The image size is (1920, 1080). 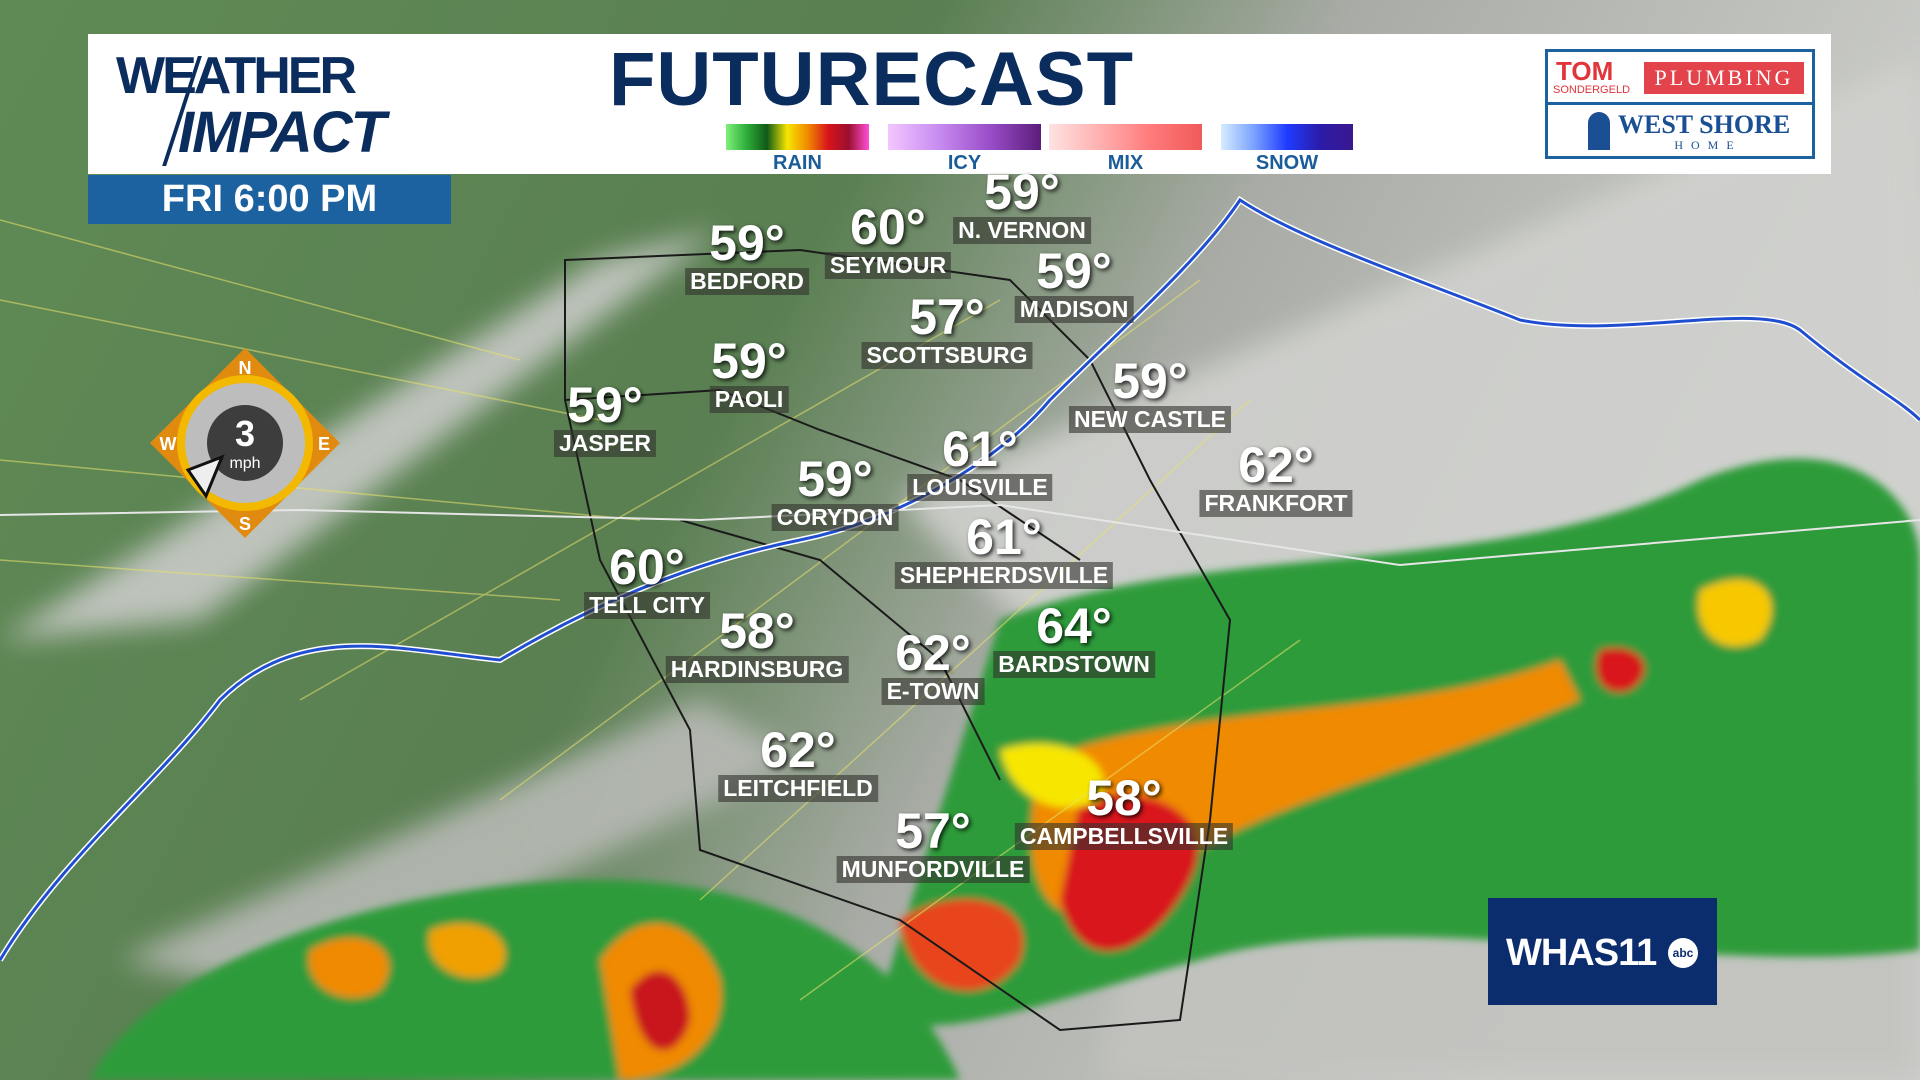 What do you see at coordinates (236, 76) in the screenshot?
I see `logo-weather-text: WEATHER` at bounding box center [236, 76].